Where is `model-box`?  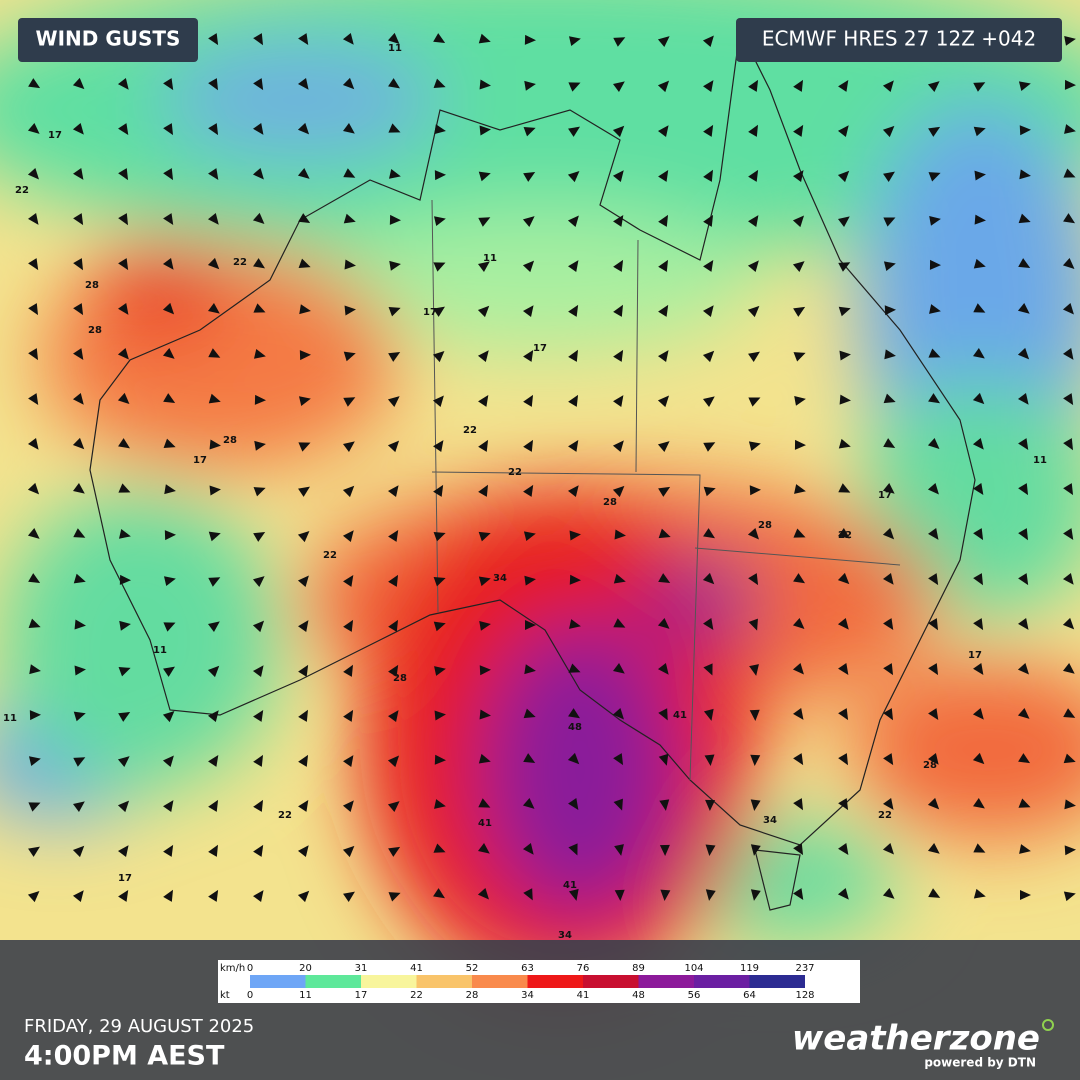 model-box is located at coordinates (899, 40).